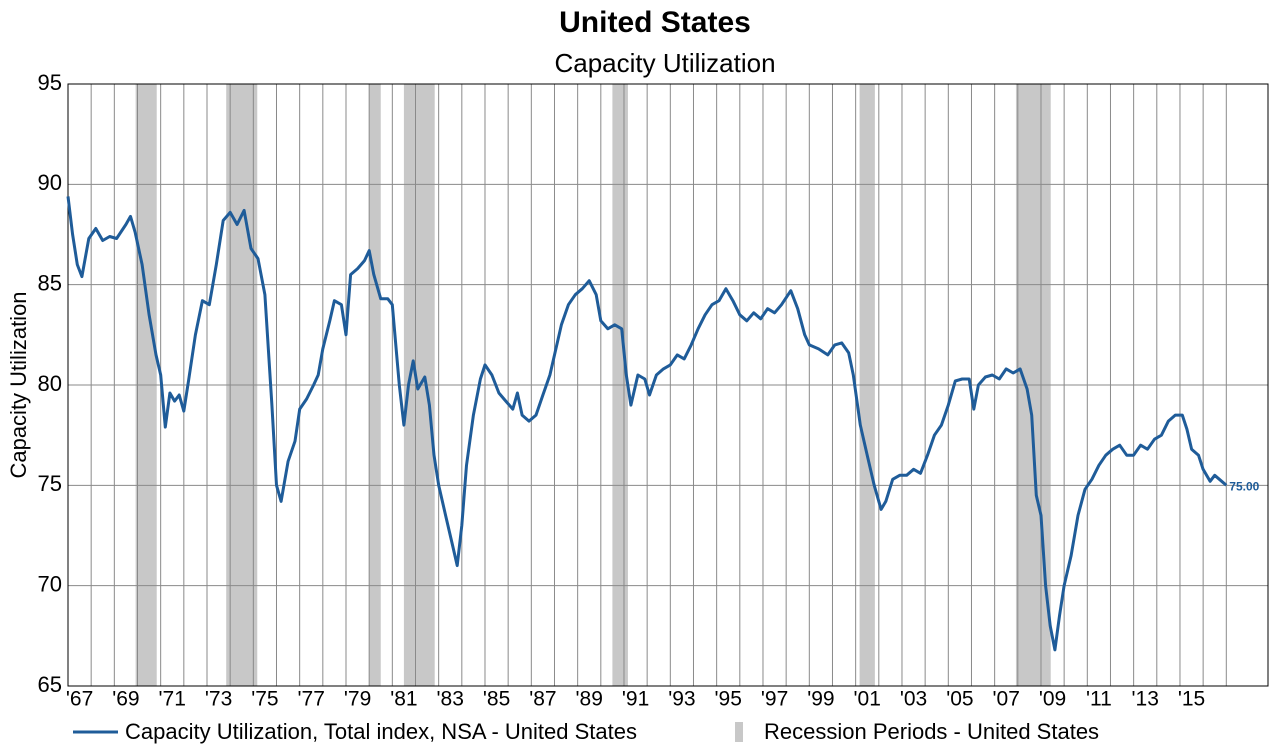 This screenshot has height=748, width=1275. I want to click on x-tick-label: '99, so click(820, 699).